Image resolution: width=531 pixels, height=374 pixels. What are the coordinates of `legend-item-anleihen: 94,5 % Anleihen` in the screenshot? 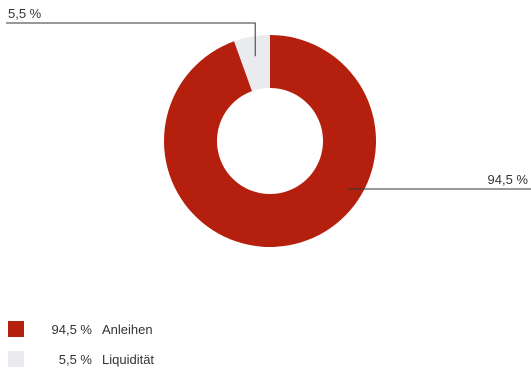 It's located at (158, 329).